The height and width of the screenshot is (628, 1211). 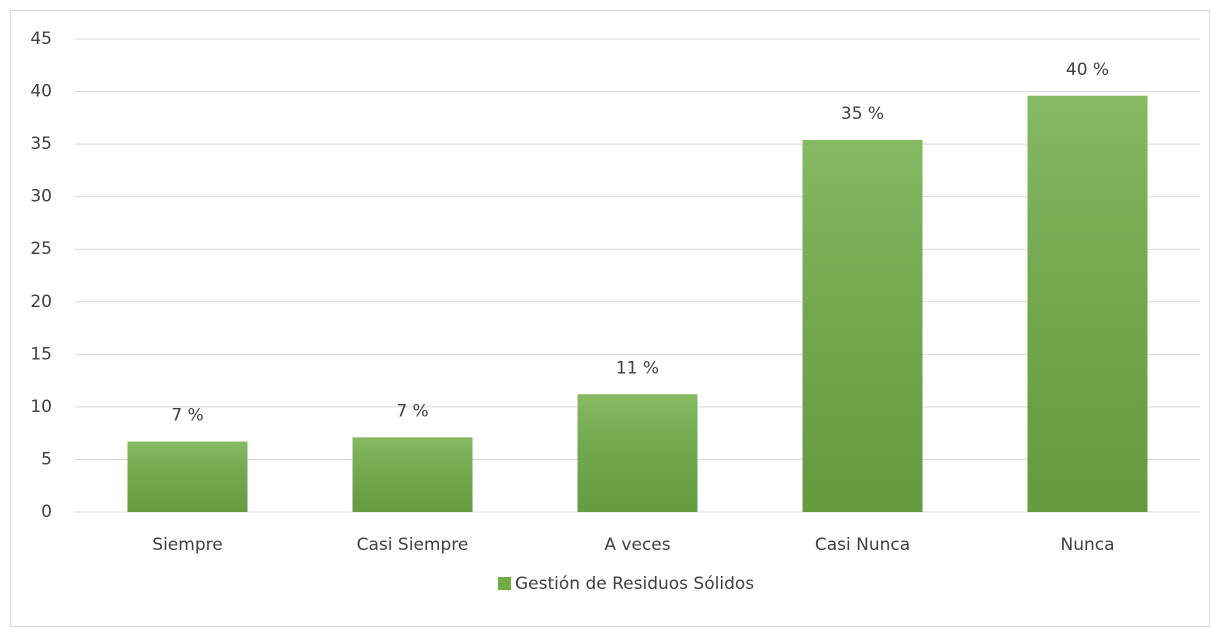 What do you see at coordinates (41, 197) in the screenshot?
I see `y-tick-label: 30` at bounding box center [41, 197].